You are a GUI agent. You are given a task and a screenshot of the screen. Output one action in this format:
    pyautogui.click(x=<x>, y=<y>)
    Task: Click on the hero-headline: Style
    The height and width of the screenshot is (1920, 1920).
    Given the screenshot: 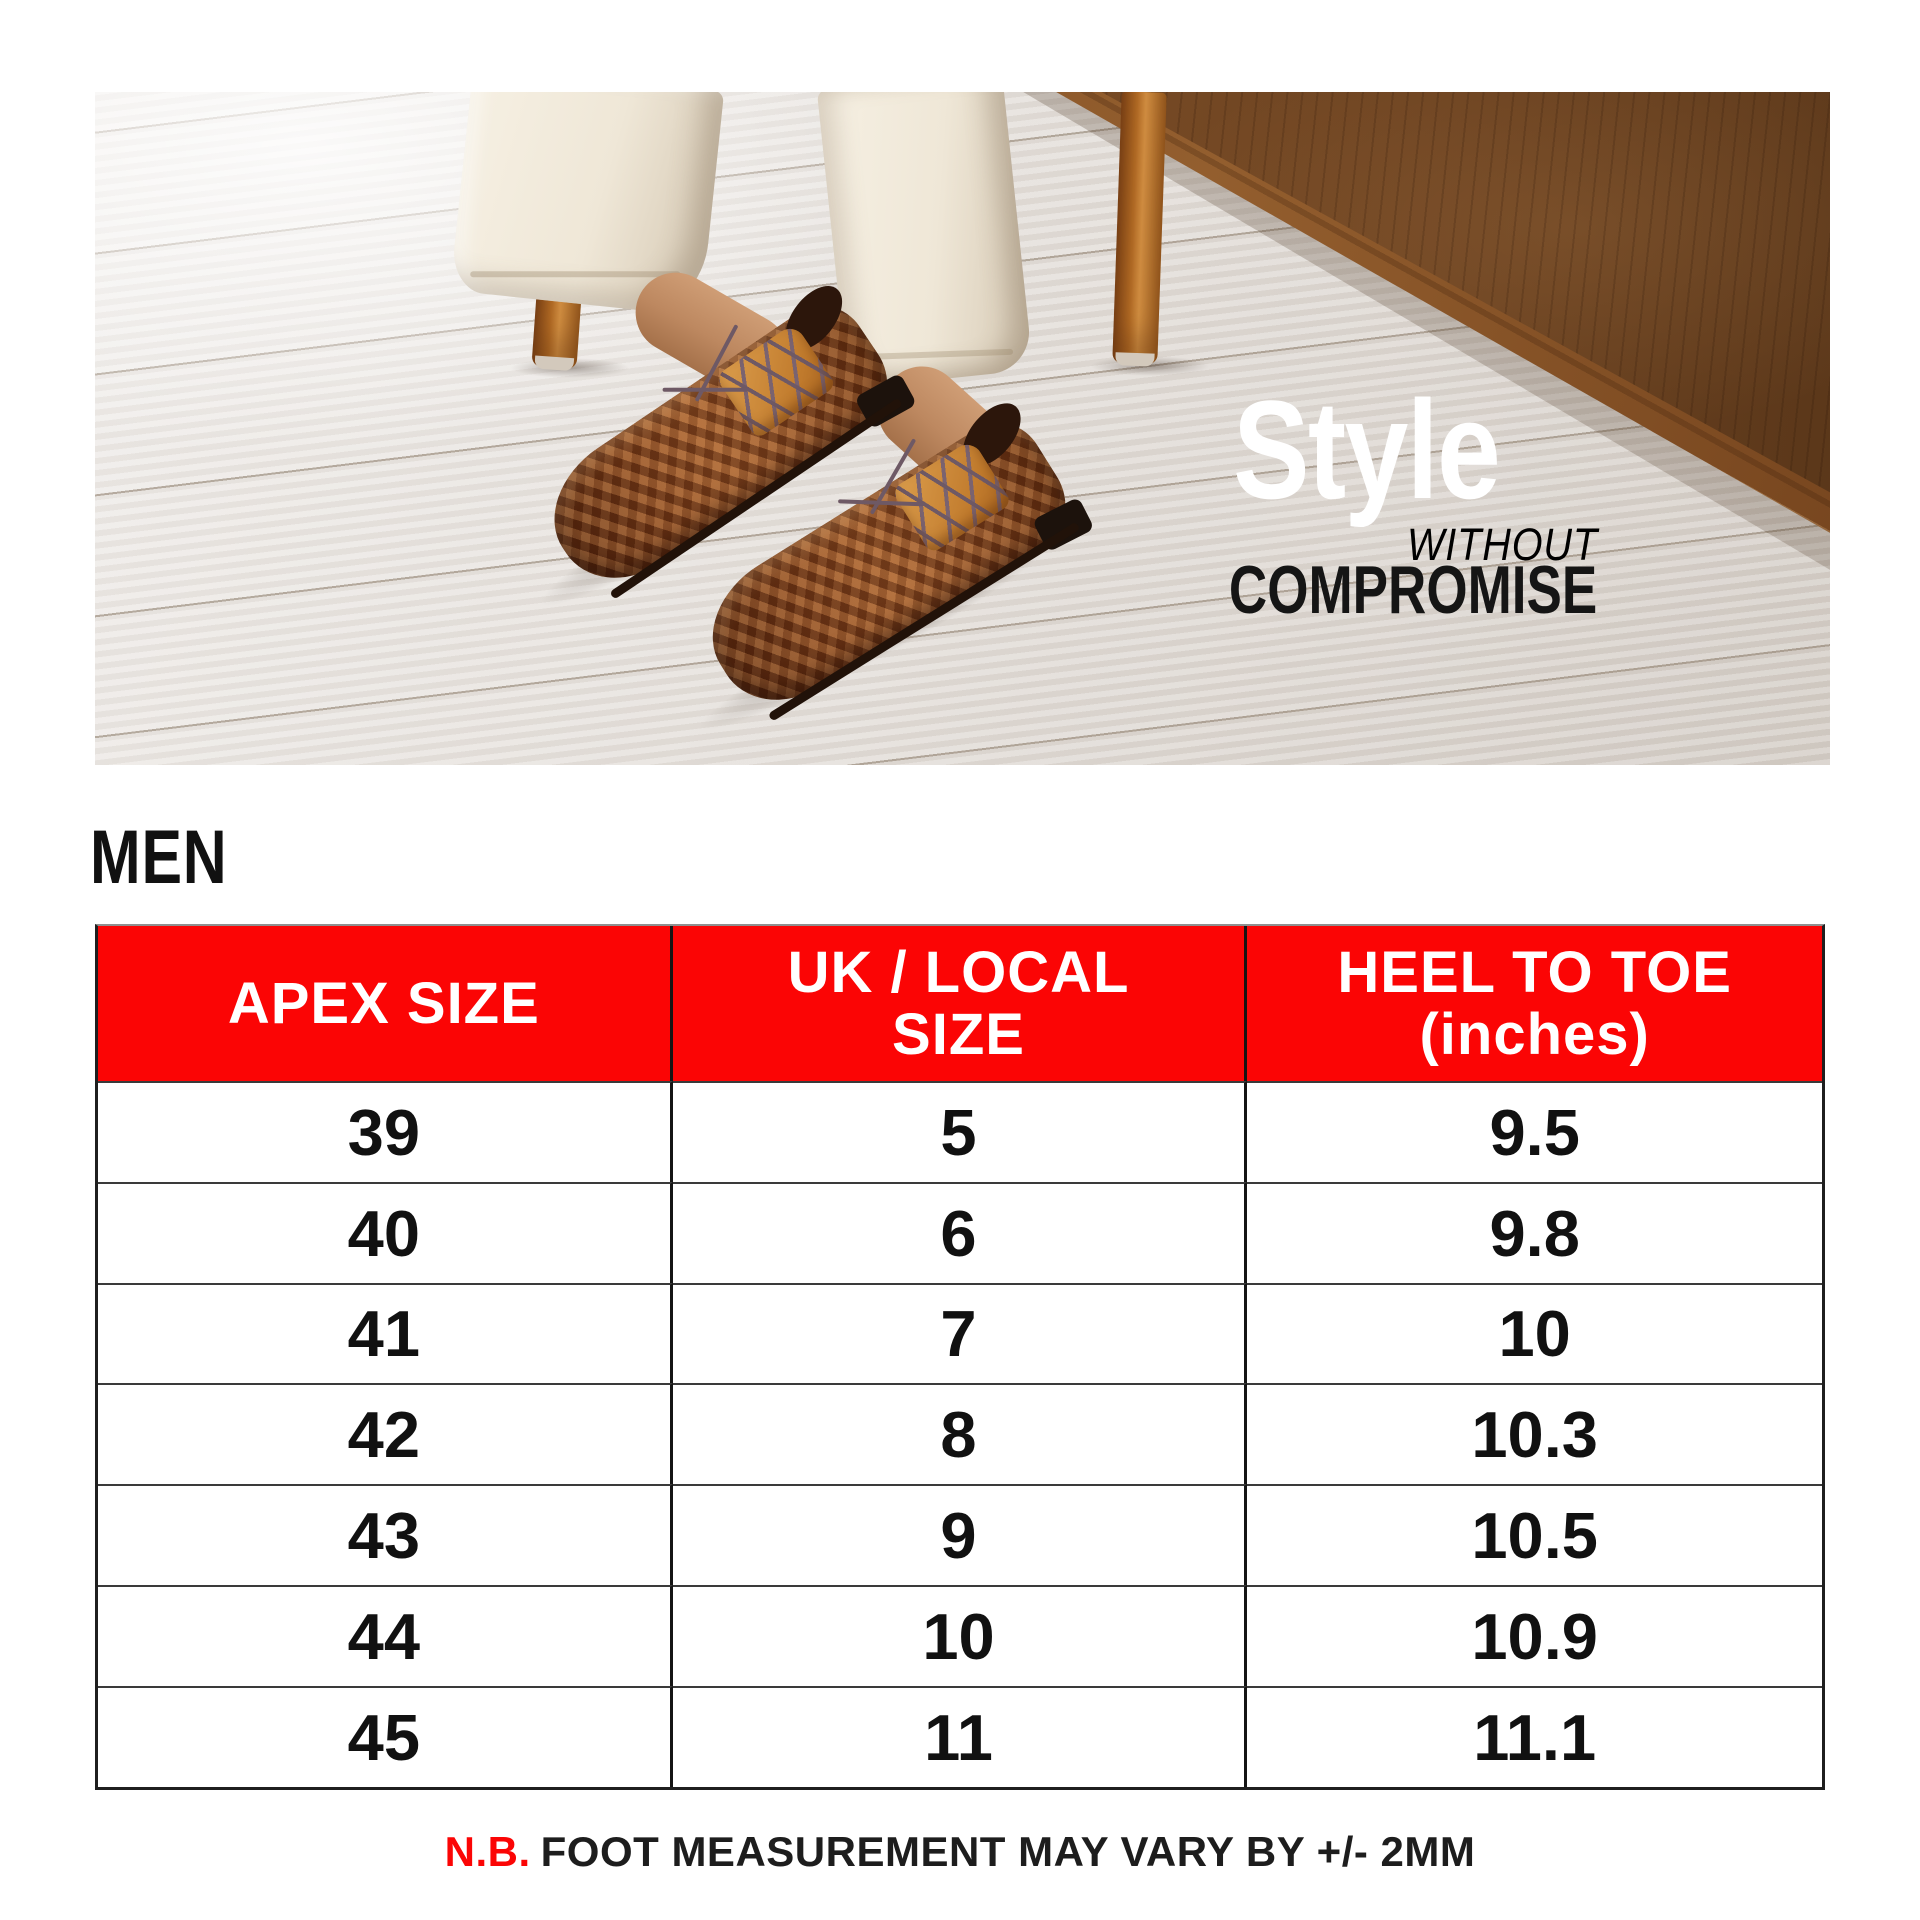 What is the action you would take?
    pyautogui.click(x=1367, y=449)
    